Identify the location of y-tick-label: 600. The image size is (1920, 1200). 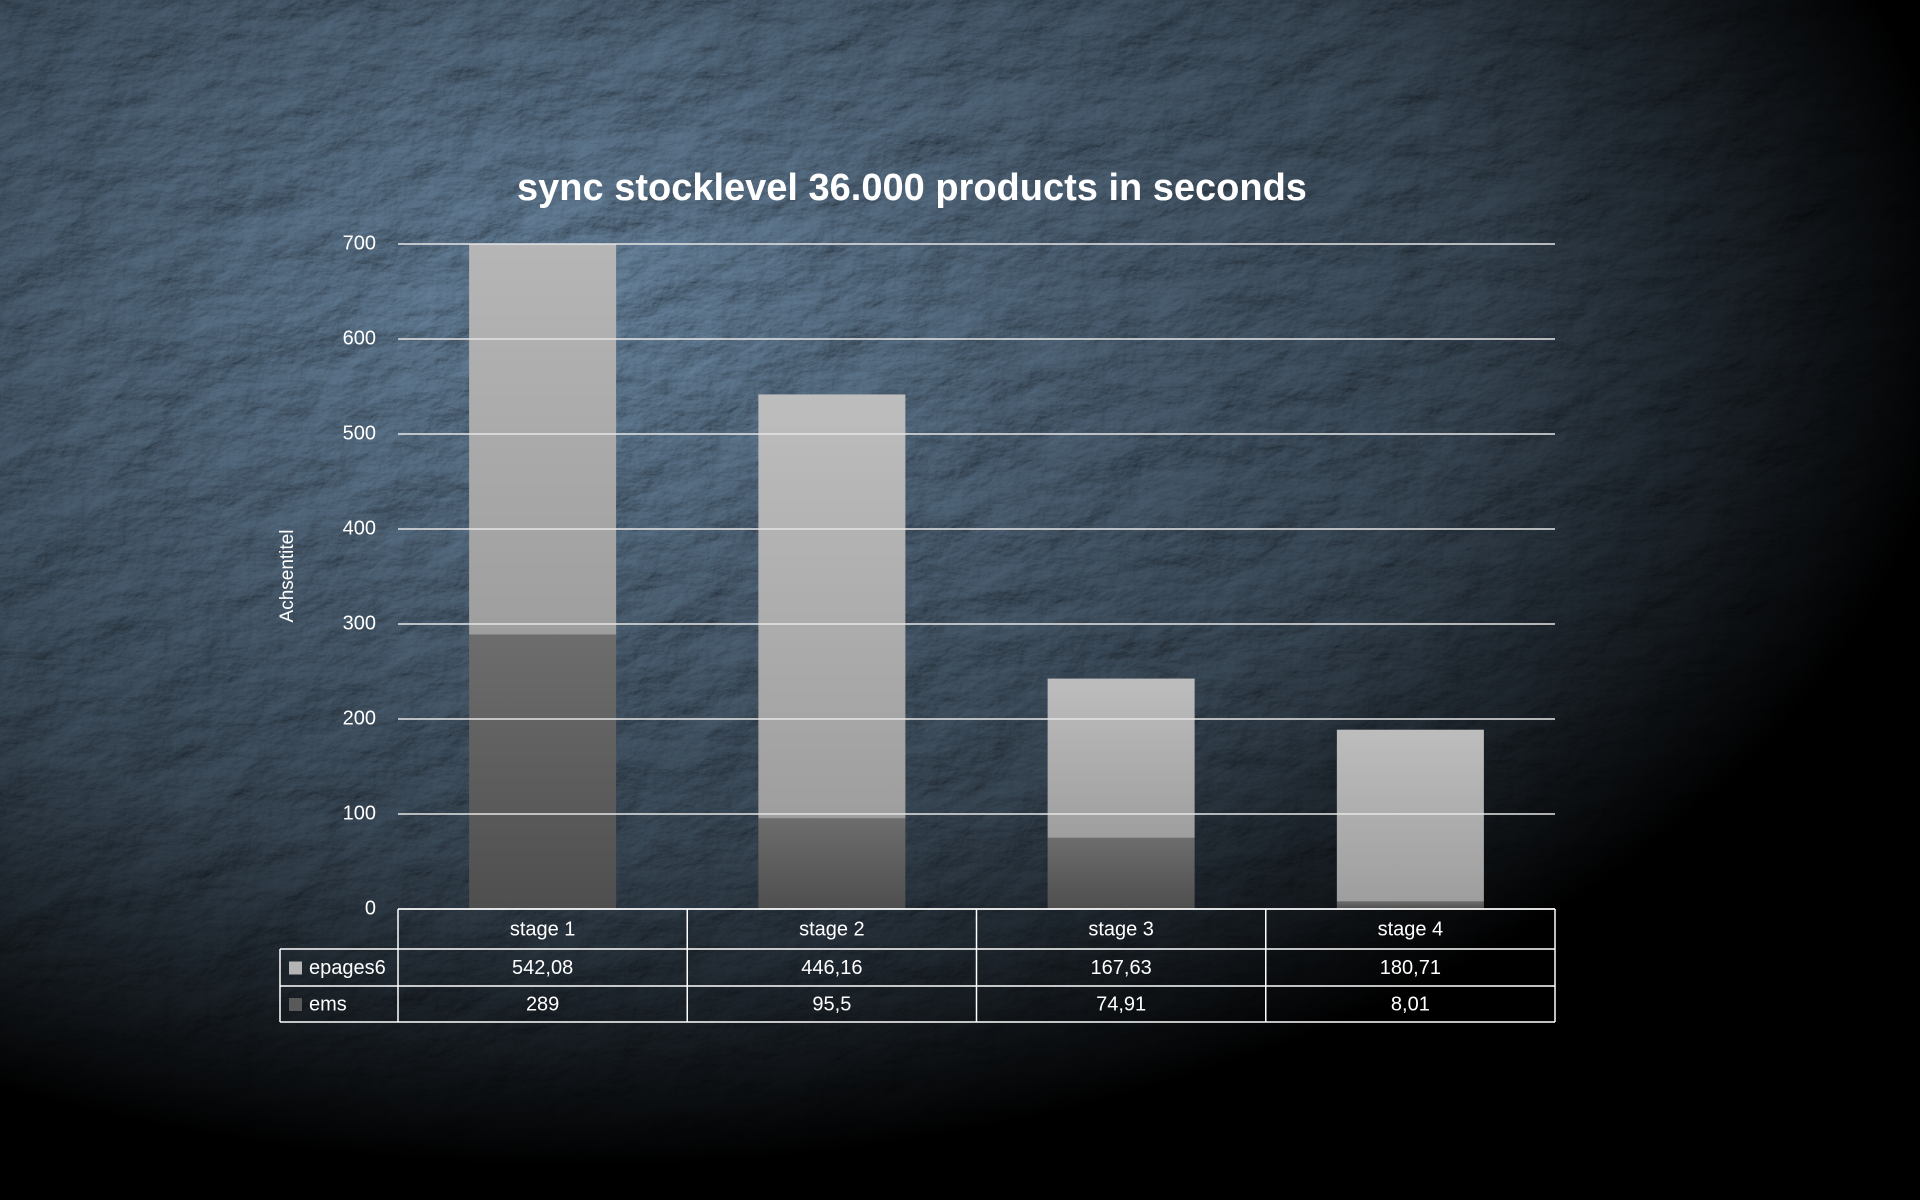
(359, 338).